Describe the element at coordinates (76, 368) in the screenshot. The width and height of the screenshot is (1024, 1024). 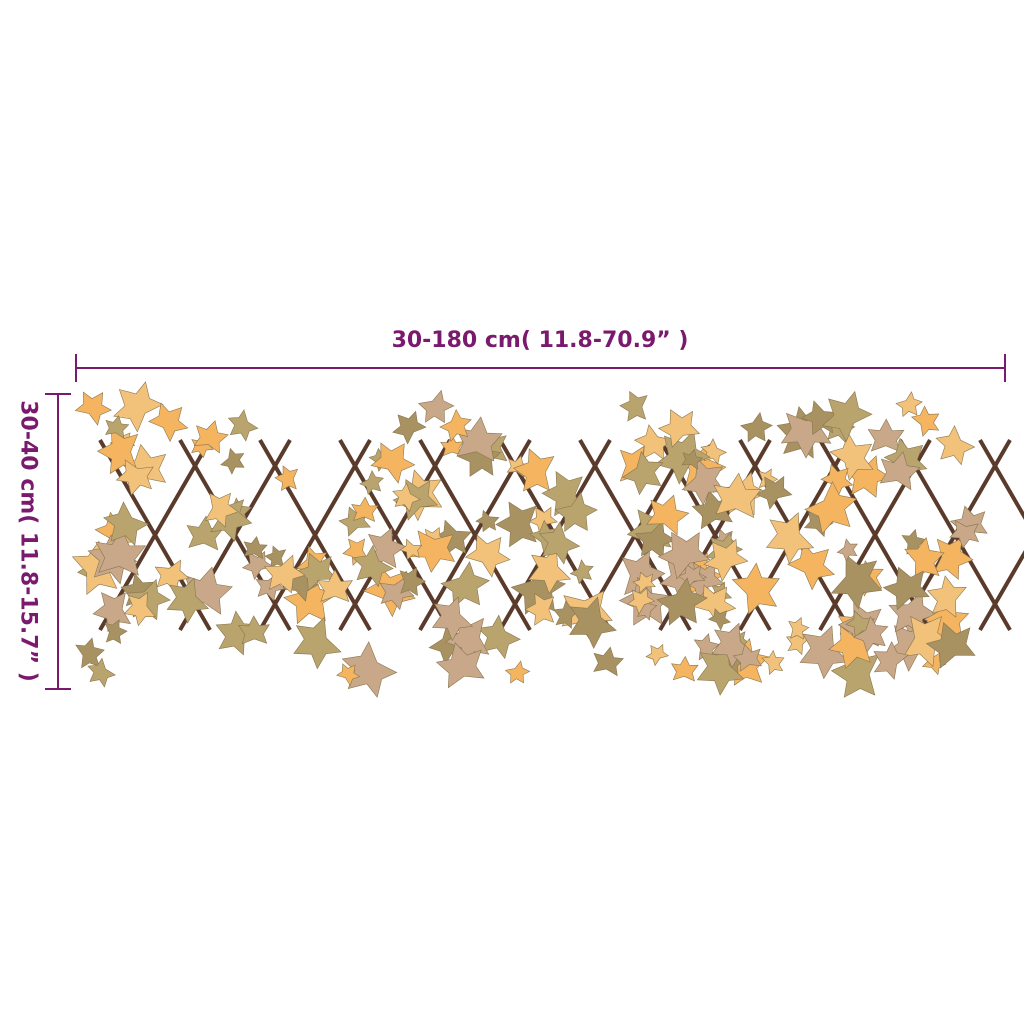
I see `width-tick-left` at that location.